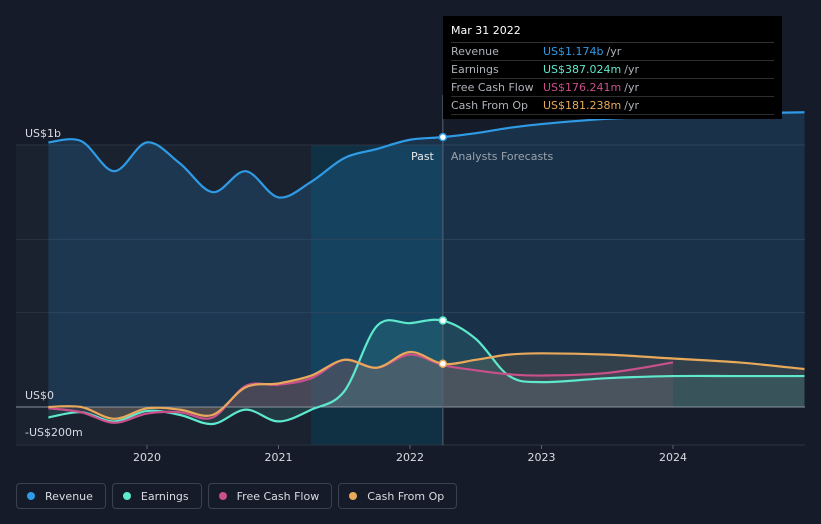  I want to click on legend-item-free-cash-flow: Free Cash Flow, so click(270, 496).